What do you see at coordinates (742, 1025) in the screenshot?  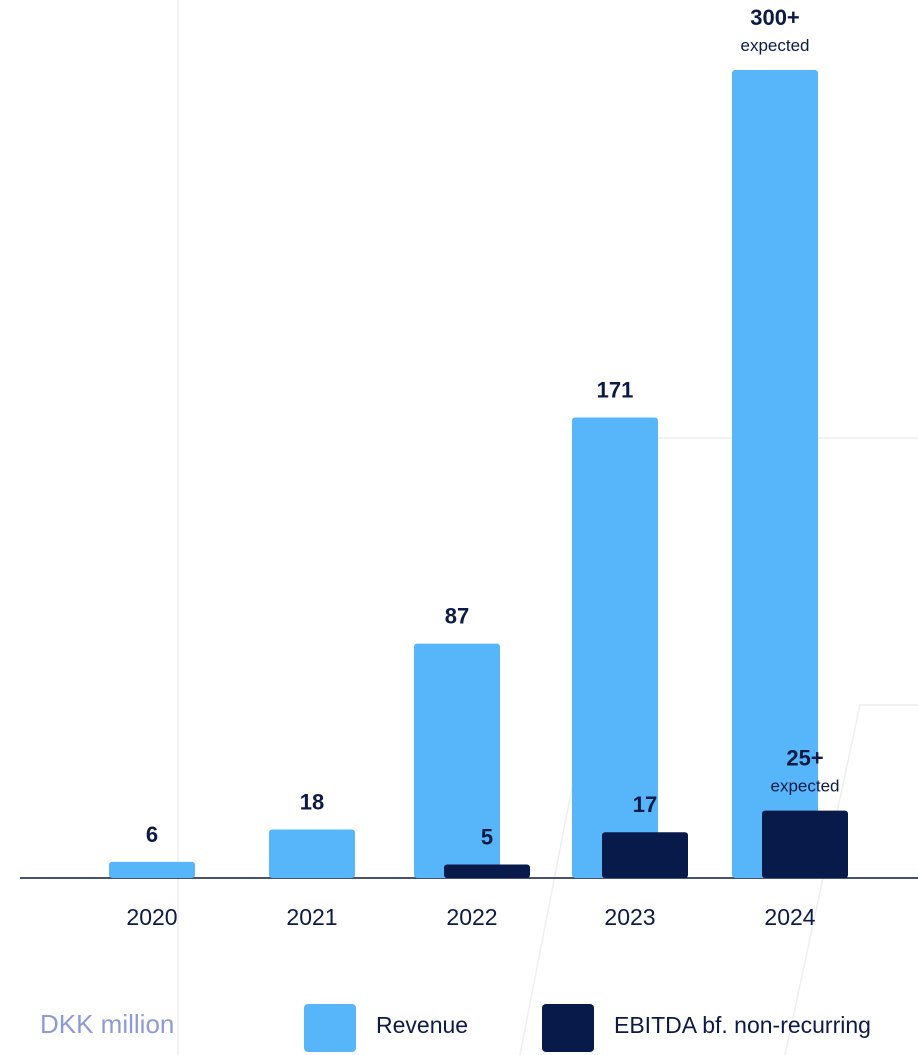 I see `legend-label-ebitda: EBITDA bf. non-recurring` at bounding box center [742, 1025].